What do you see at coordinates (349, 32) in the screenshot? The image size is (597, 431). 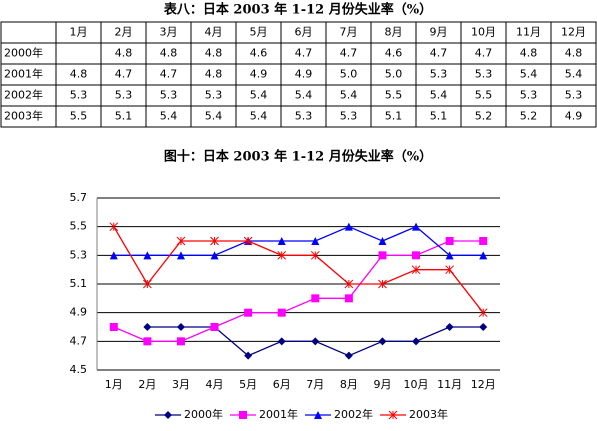 I see `table-header: 7月` at bounding box center [349, 32].